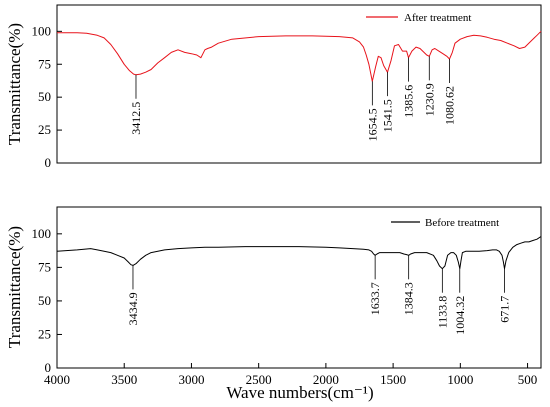  What do you see at coordinates (438, 18) in the screenshot?
I see `legend-label-after: After treatment` at bounding box center [438, 18].